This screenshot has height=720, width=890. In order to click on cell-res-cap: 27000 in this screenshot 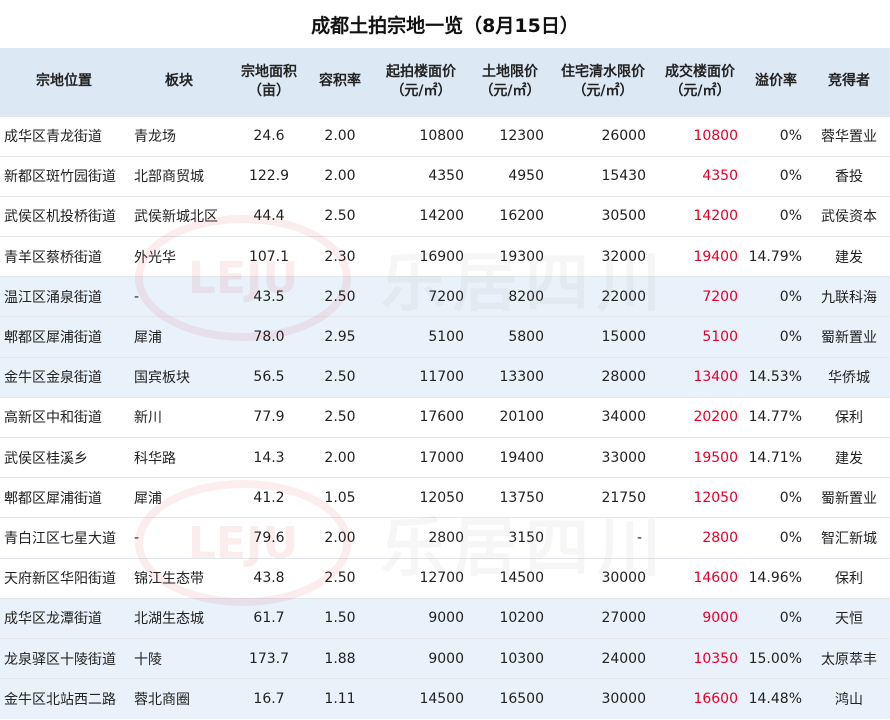, I will do `click(623, 618)`.